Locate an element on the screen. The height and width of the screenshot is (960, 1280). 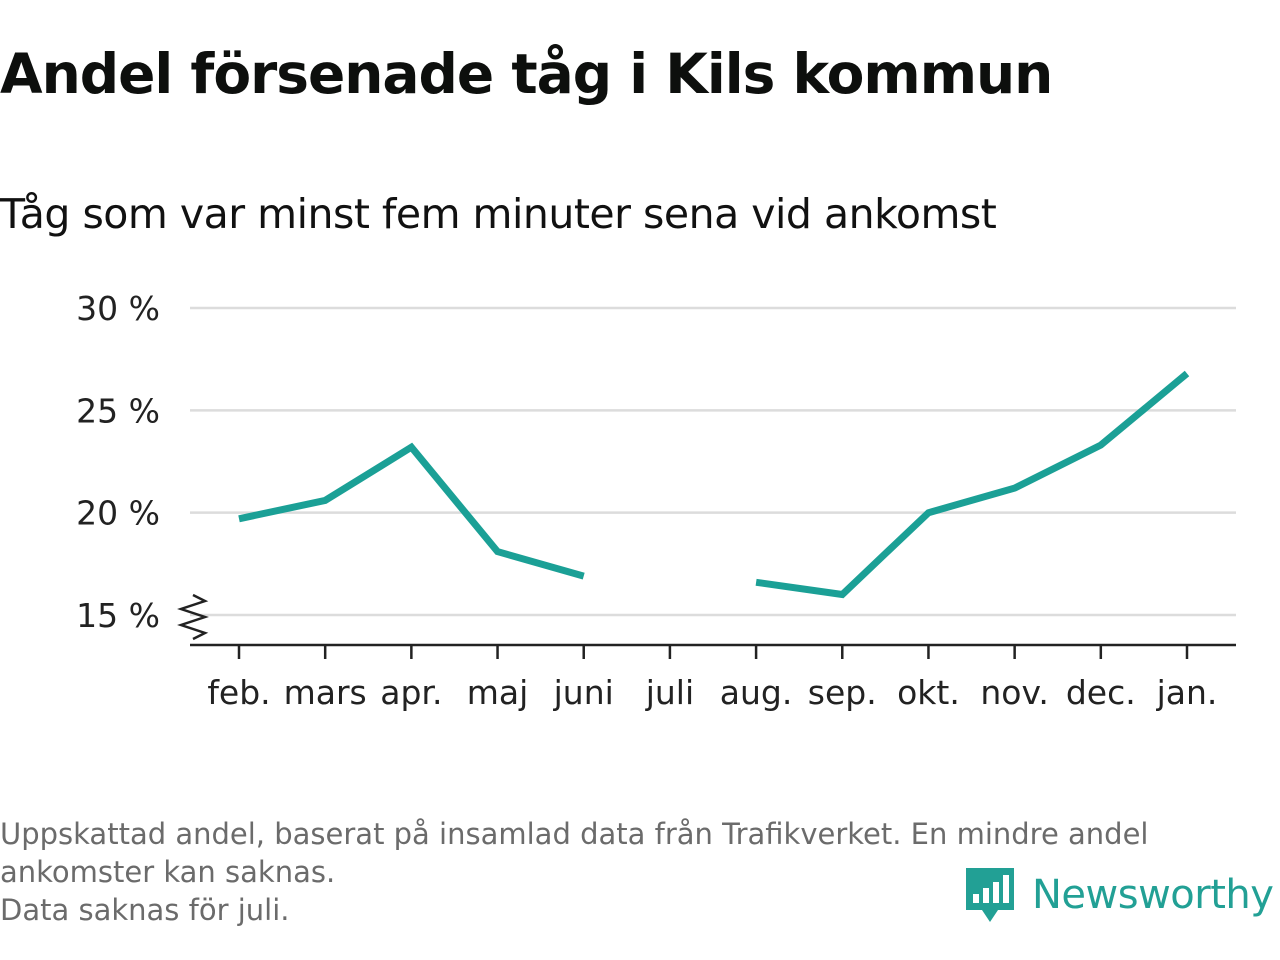
x-tick-label: juni is located at coordinates (583, 692).